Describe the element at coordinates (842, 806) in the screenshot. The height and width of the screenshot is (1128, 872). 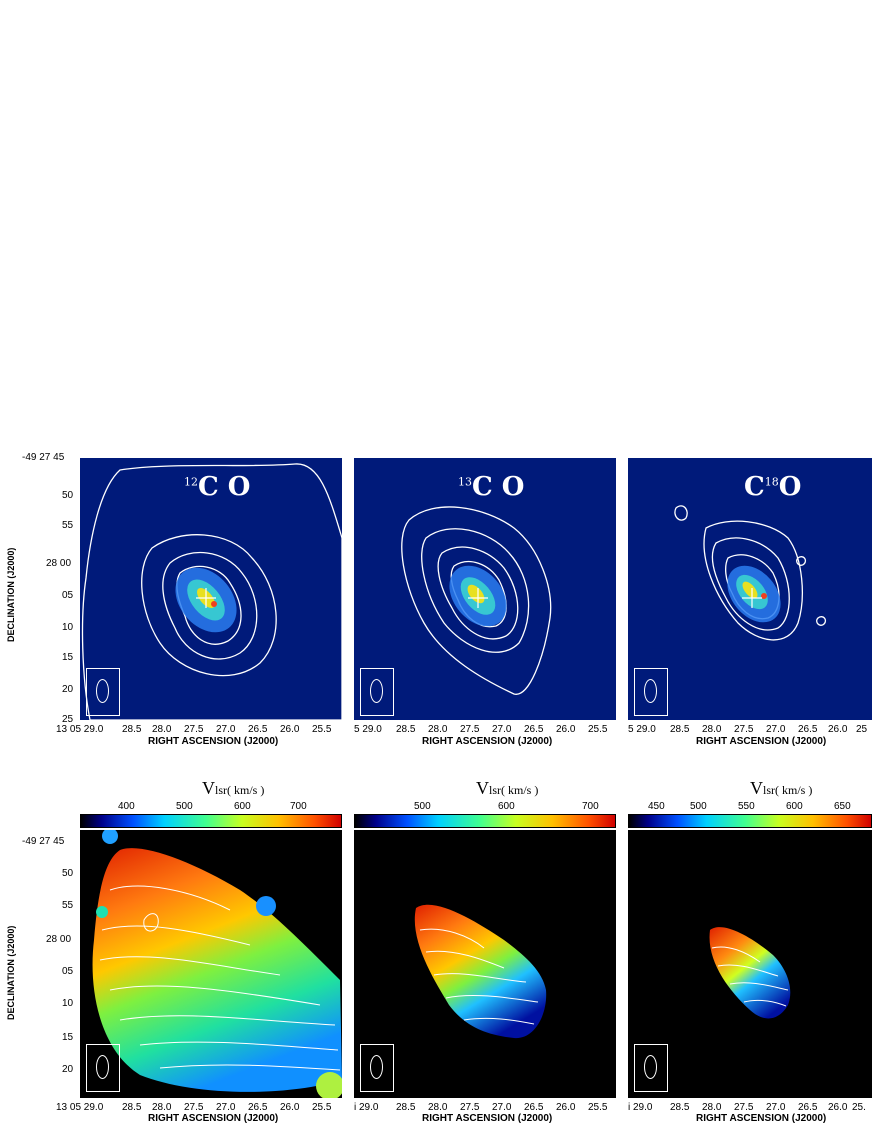
I see `colorbar-tick: 650` at that location.